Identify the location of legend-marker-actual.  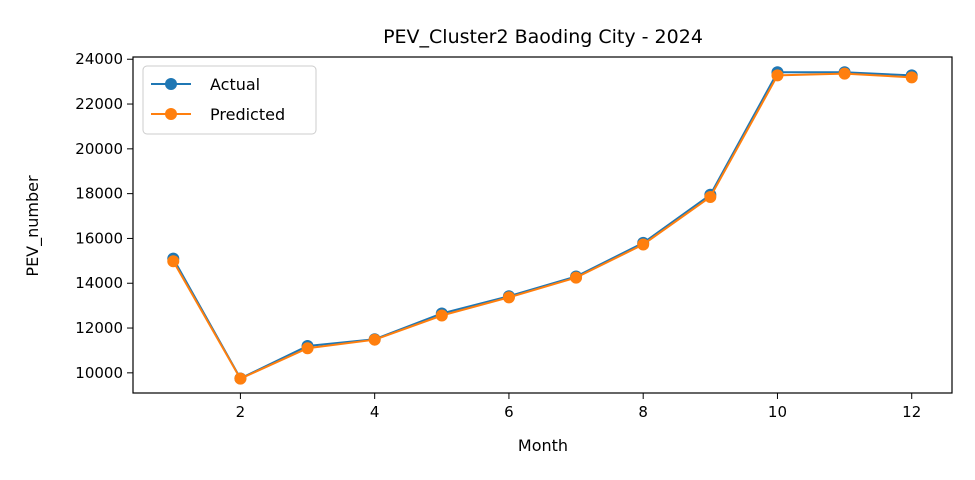
(171, 84).